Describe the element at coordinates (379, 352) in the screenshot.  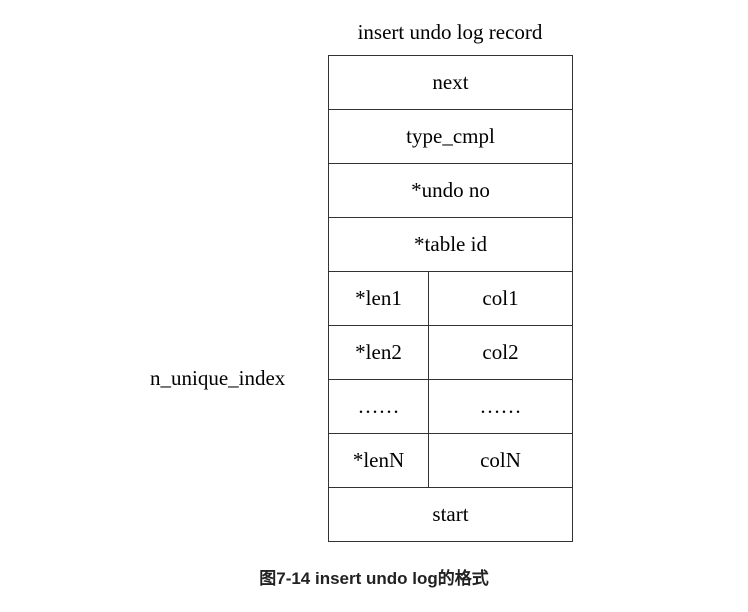
I see `cell-len-2: *len2` at that location.